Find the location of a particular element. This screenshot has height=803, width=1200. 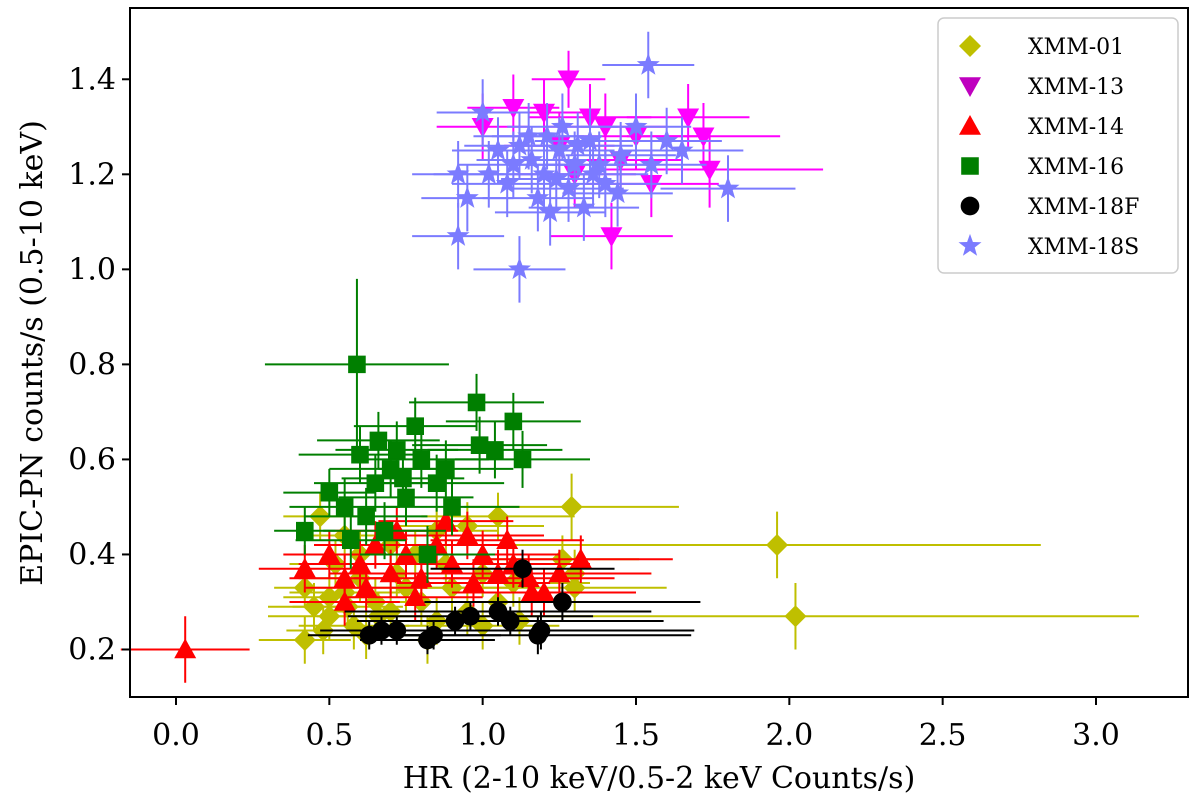

legend-label-xmm-16: XMM-16 is located at coordinates (1076, 167).